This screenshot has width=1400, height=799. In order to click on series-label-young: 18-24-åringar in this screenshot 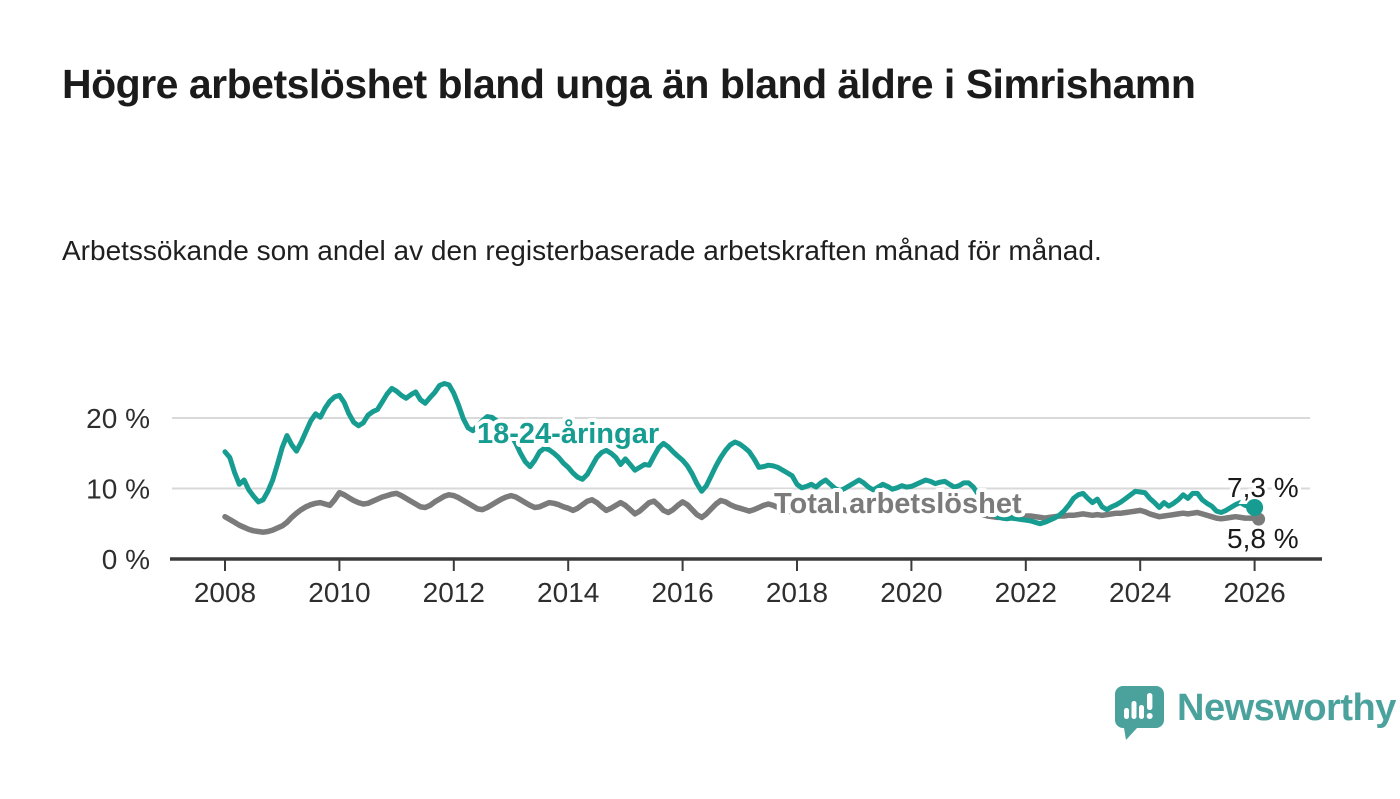, I will do `click(568, 434)`.